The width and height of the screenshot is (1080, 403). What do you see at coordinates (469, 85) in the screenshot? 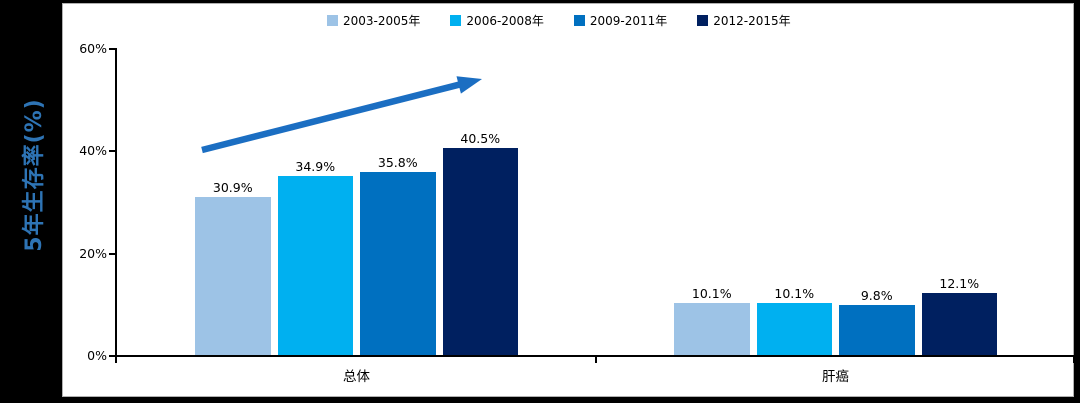
I see `trend-arrow-head` at bounding box center [469, 85].